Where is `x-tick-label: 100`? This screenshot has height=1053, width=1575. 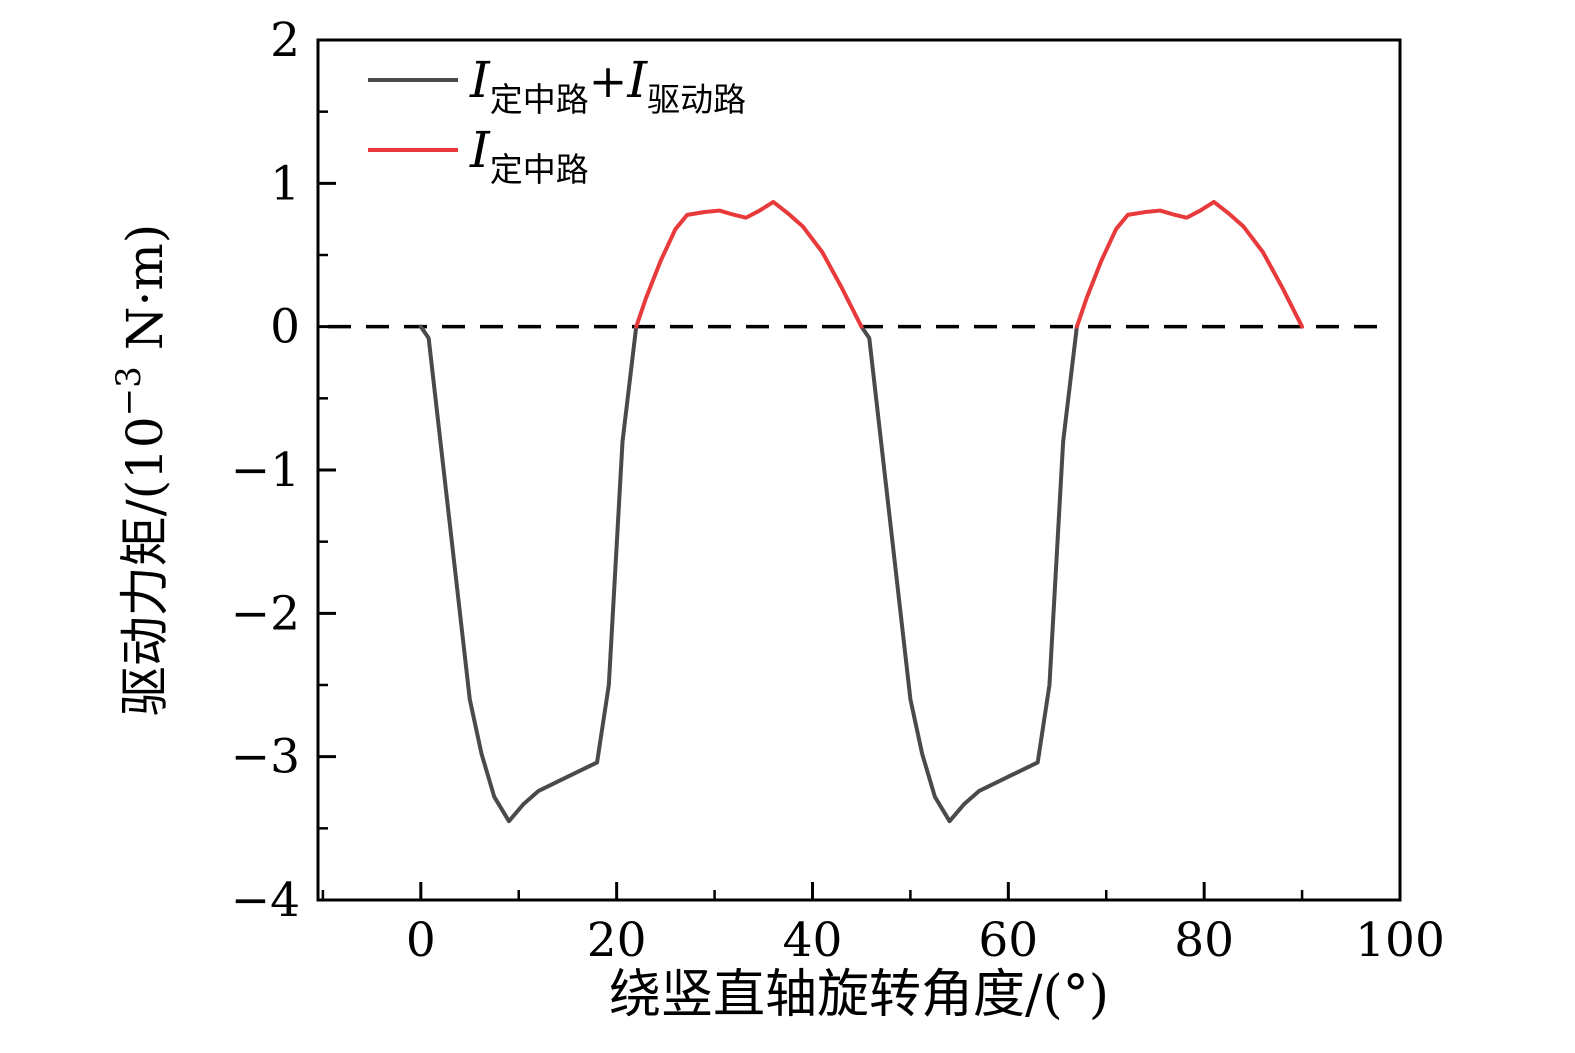
x-tick-label: 100 is located at coordinates (1400, 940).